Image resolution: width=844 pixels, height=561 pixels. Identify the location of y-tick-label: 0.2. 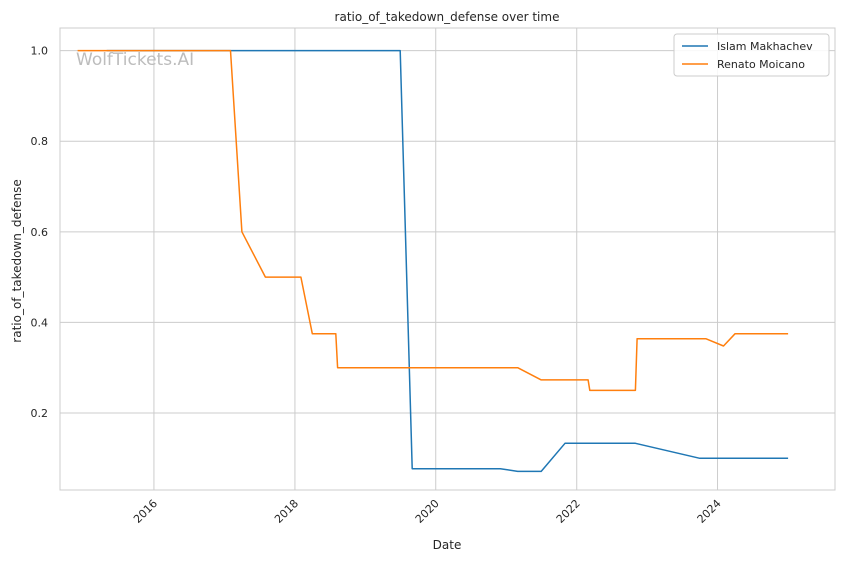
(40, 413).